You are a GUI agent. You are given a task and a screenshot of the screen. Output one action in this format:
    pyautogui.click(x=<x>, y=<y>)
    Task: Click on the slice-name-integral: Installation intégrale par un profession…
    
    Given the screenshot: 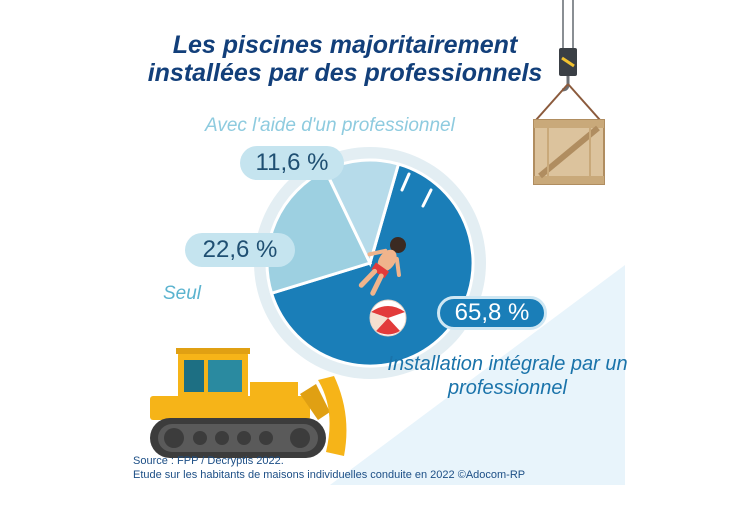 What is the action you would take?
    pyautogui.click(x=507, y=376)
    